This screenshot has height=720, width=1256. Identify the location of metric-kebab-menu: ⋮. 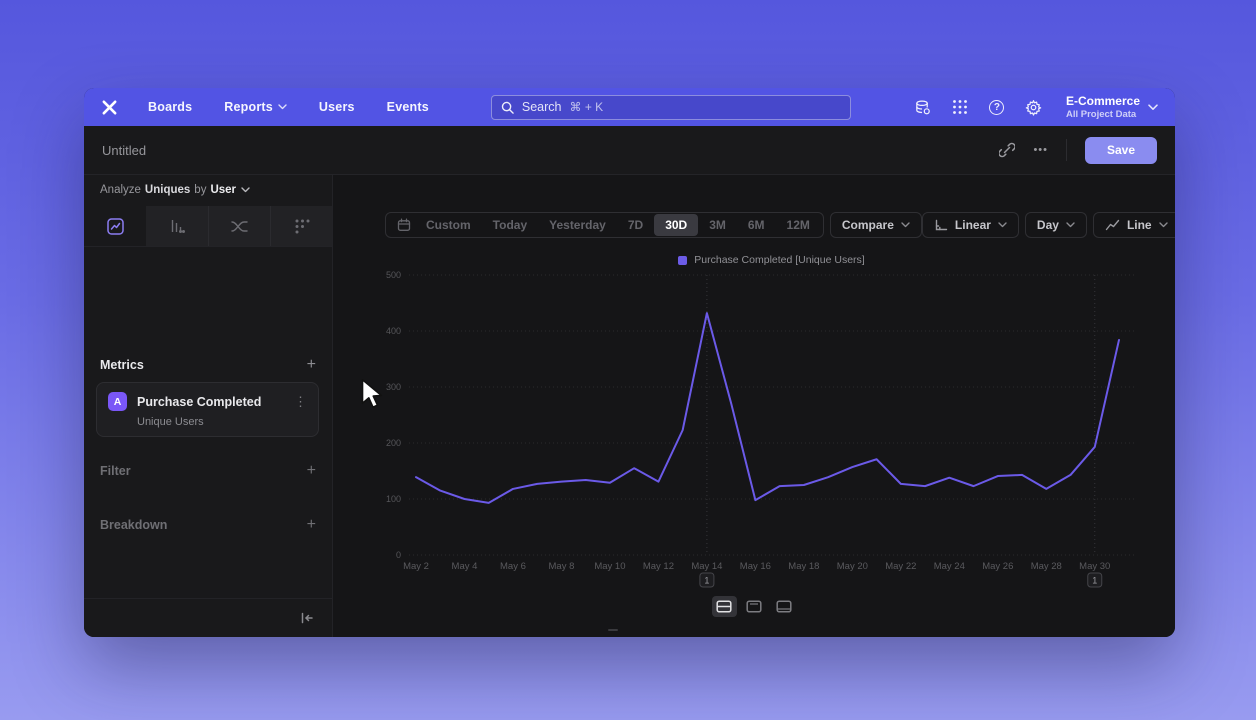
(300, 401).